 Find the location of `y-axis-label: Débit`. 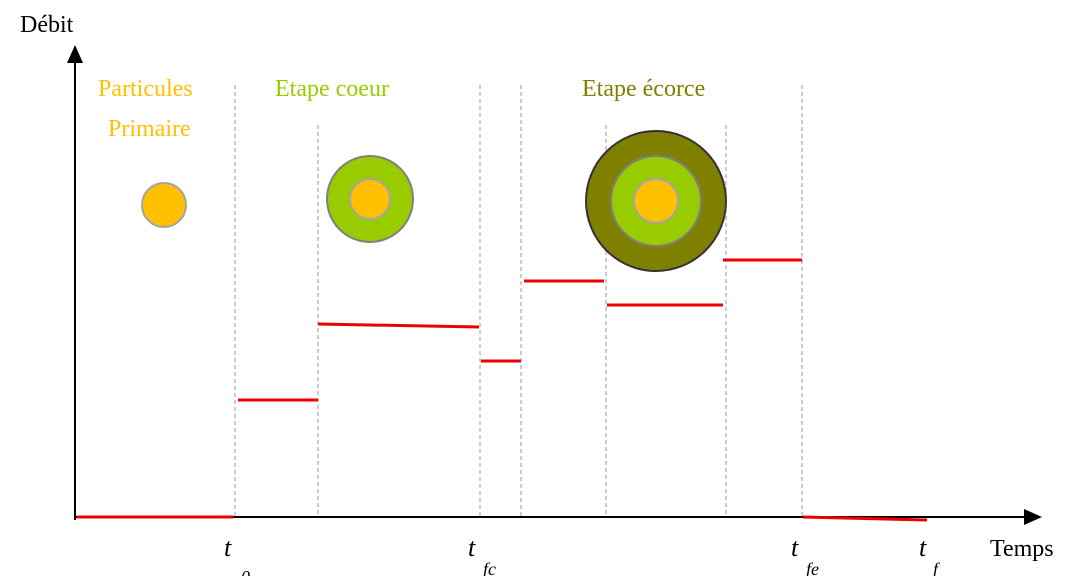

y-axis-label: Débit is located at coordinates (47, 25).